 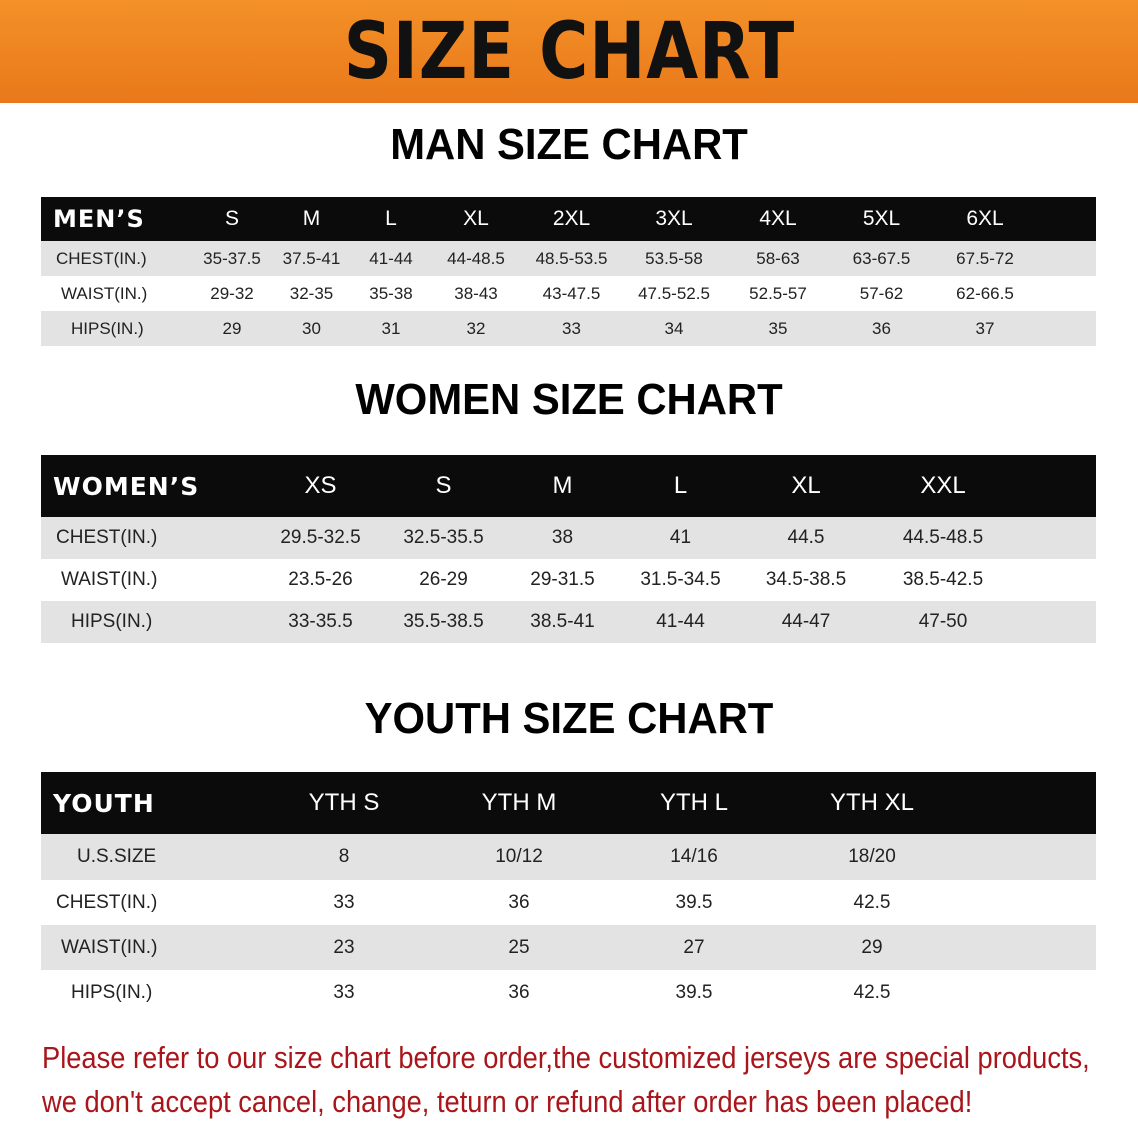 I want to click on banner: SIZE CHART, so click(x=569, y=51).